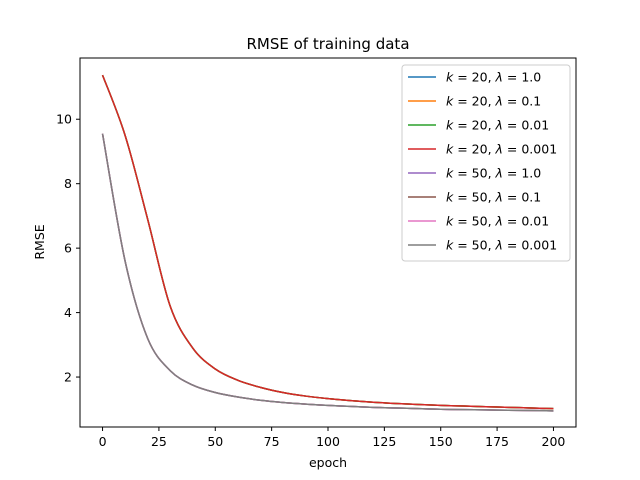  What do you see at coordinates (441, 441) in the screenshot?
I see `x-tick-label: 150` at bounding box center [441, 441].